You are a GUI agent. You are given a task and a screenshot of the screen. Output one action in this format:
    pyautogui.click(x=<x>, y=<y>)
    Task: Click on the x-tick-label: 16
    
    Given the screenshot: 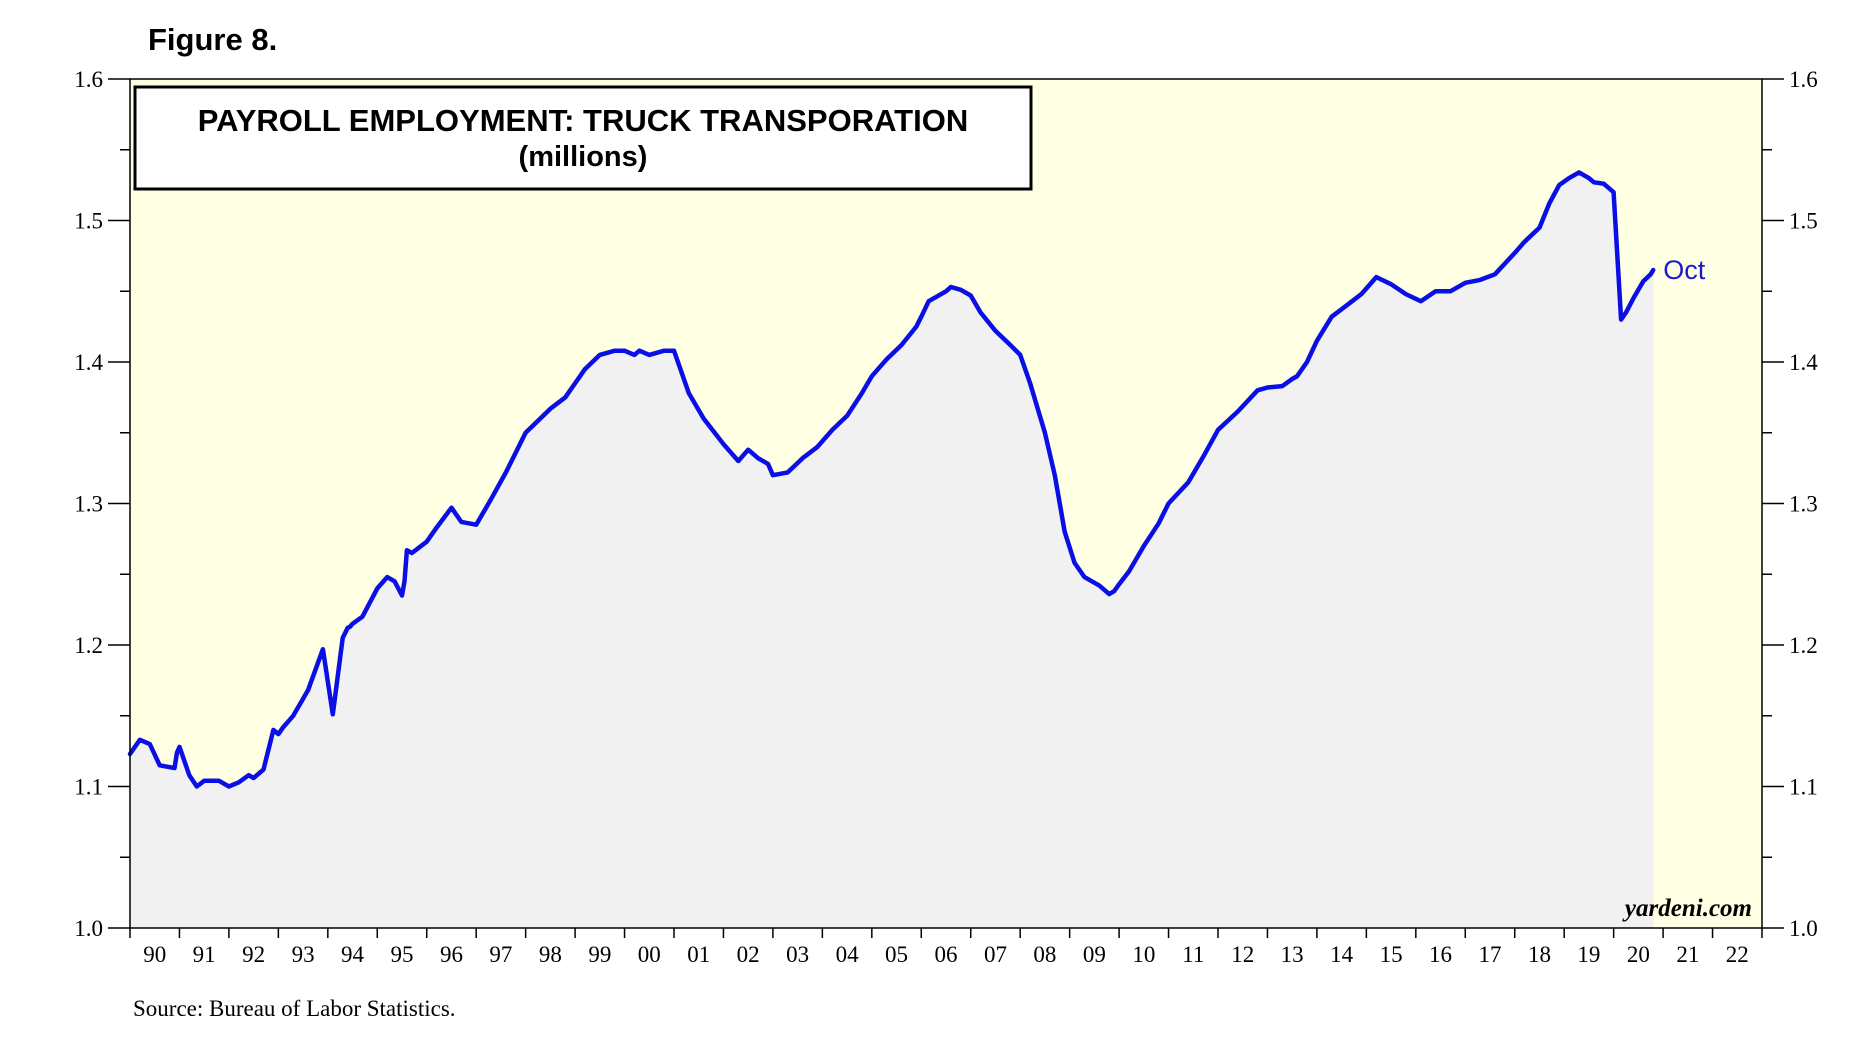 What is the action you would take?
    pyautogui.click(x=1440, y=954)
    